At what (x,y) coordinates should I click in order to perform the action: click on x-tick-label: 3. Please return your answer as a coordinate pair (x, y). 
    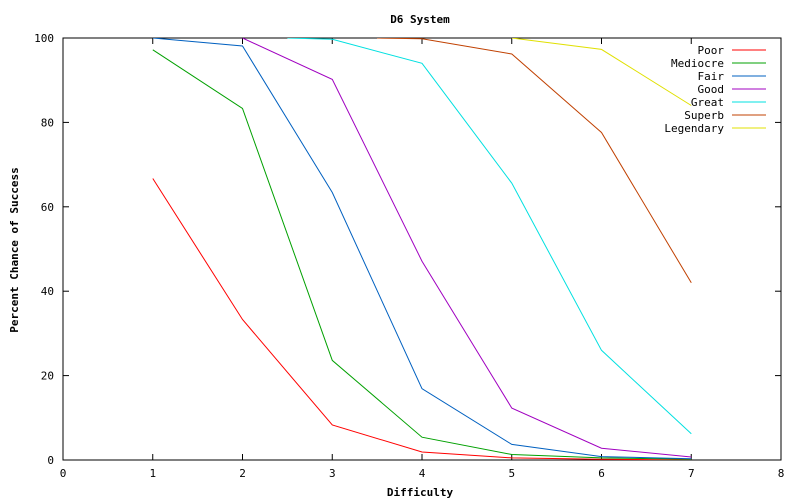
    Looking at the image, I should click on (332, 473).